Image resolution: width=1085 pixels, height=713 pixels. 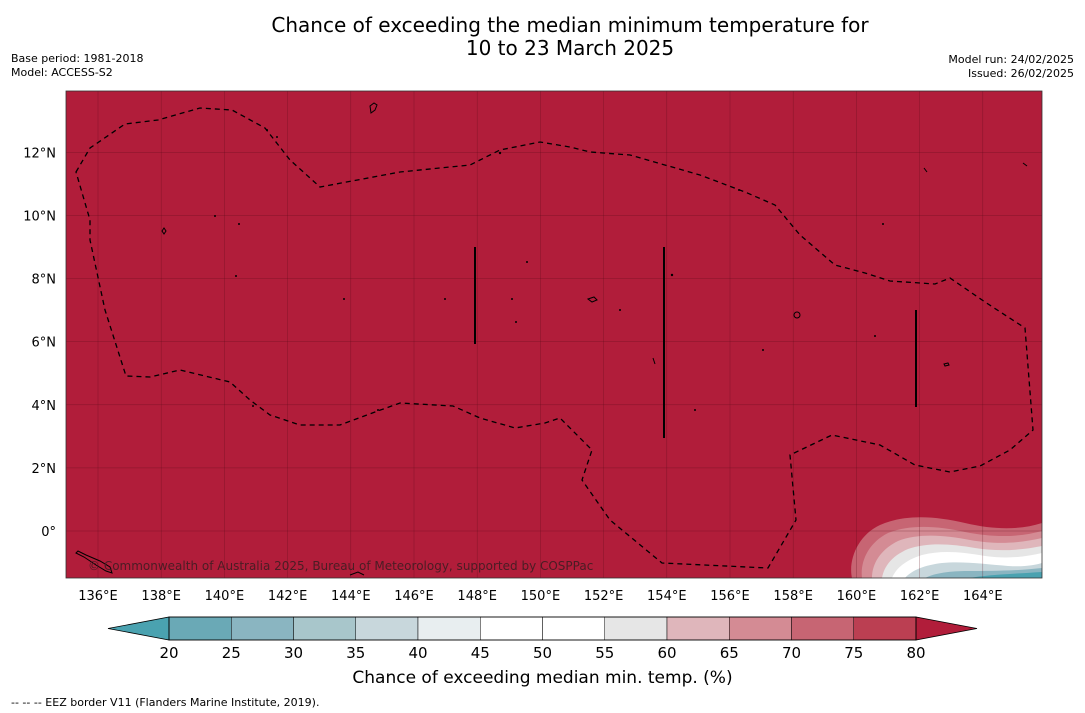 What do you see at coordinates (477, 596) in the screenshot?
I see `lon-label: 148°E` at bounding box center [477, 596].